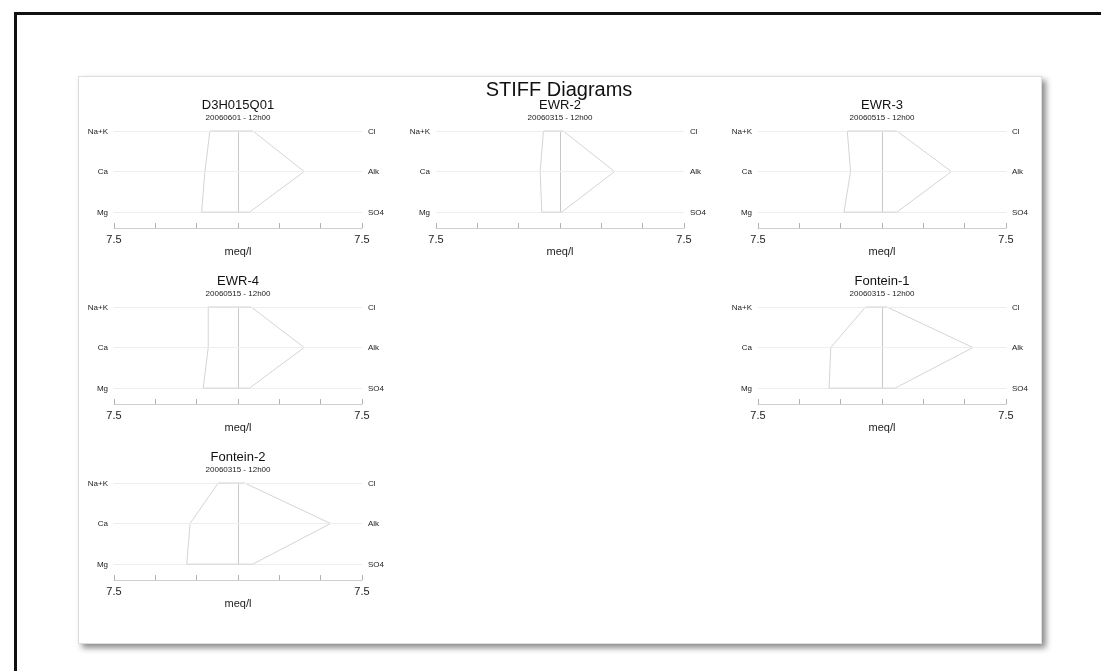  What do you see at coordinates (238, 104) in the screenshot?
I see `chart-title: D3H015Q01` at bounding box center [238, 104].